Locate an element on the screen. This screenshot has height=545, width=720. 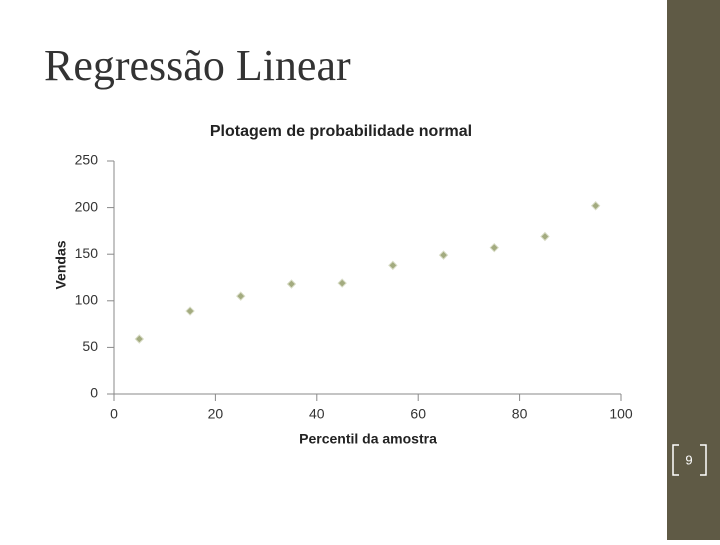
x-tick-label: 80 is located at coordinates (520, 414).